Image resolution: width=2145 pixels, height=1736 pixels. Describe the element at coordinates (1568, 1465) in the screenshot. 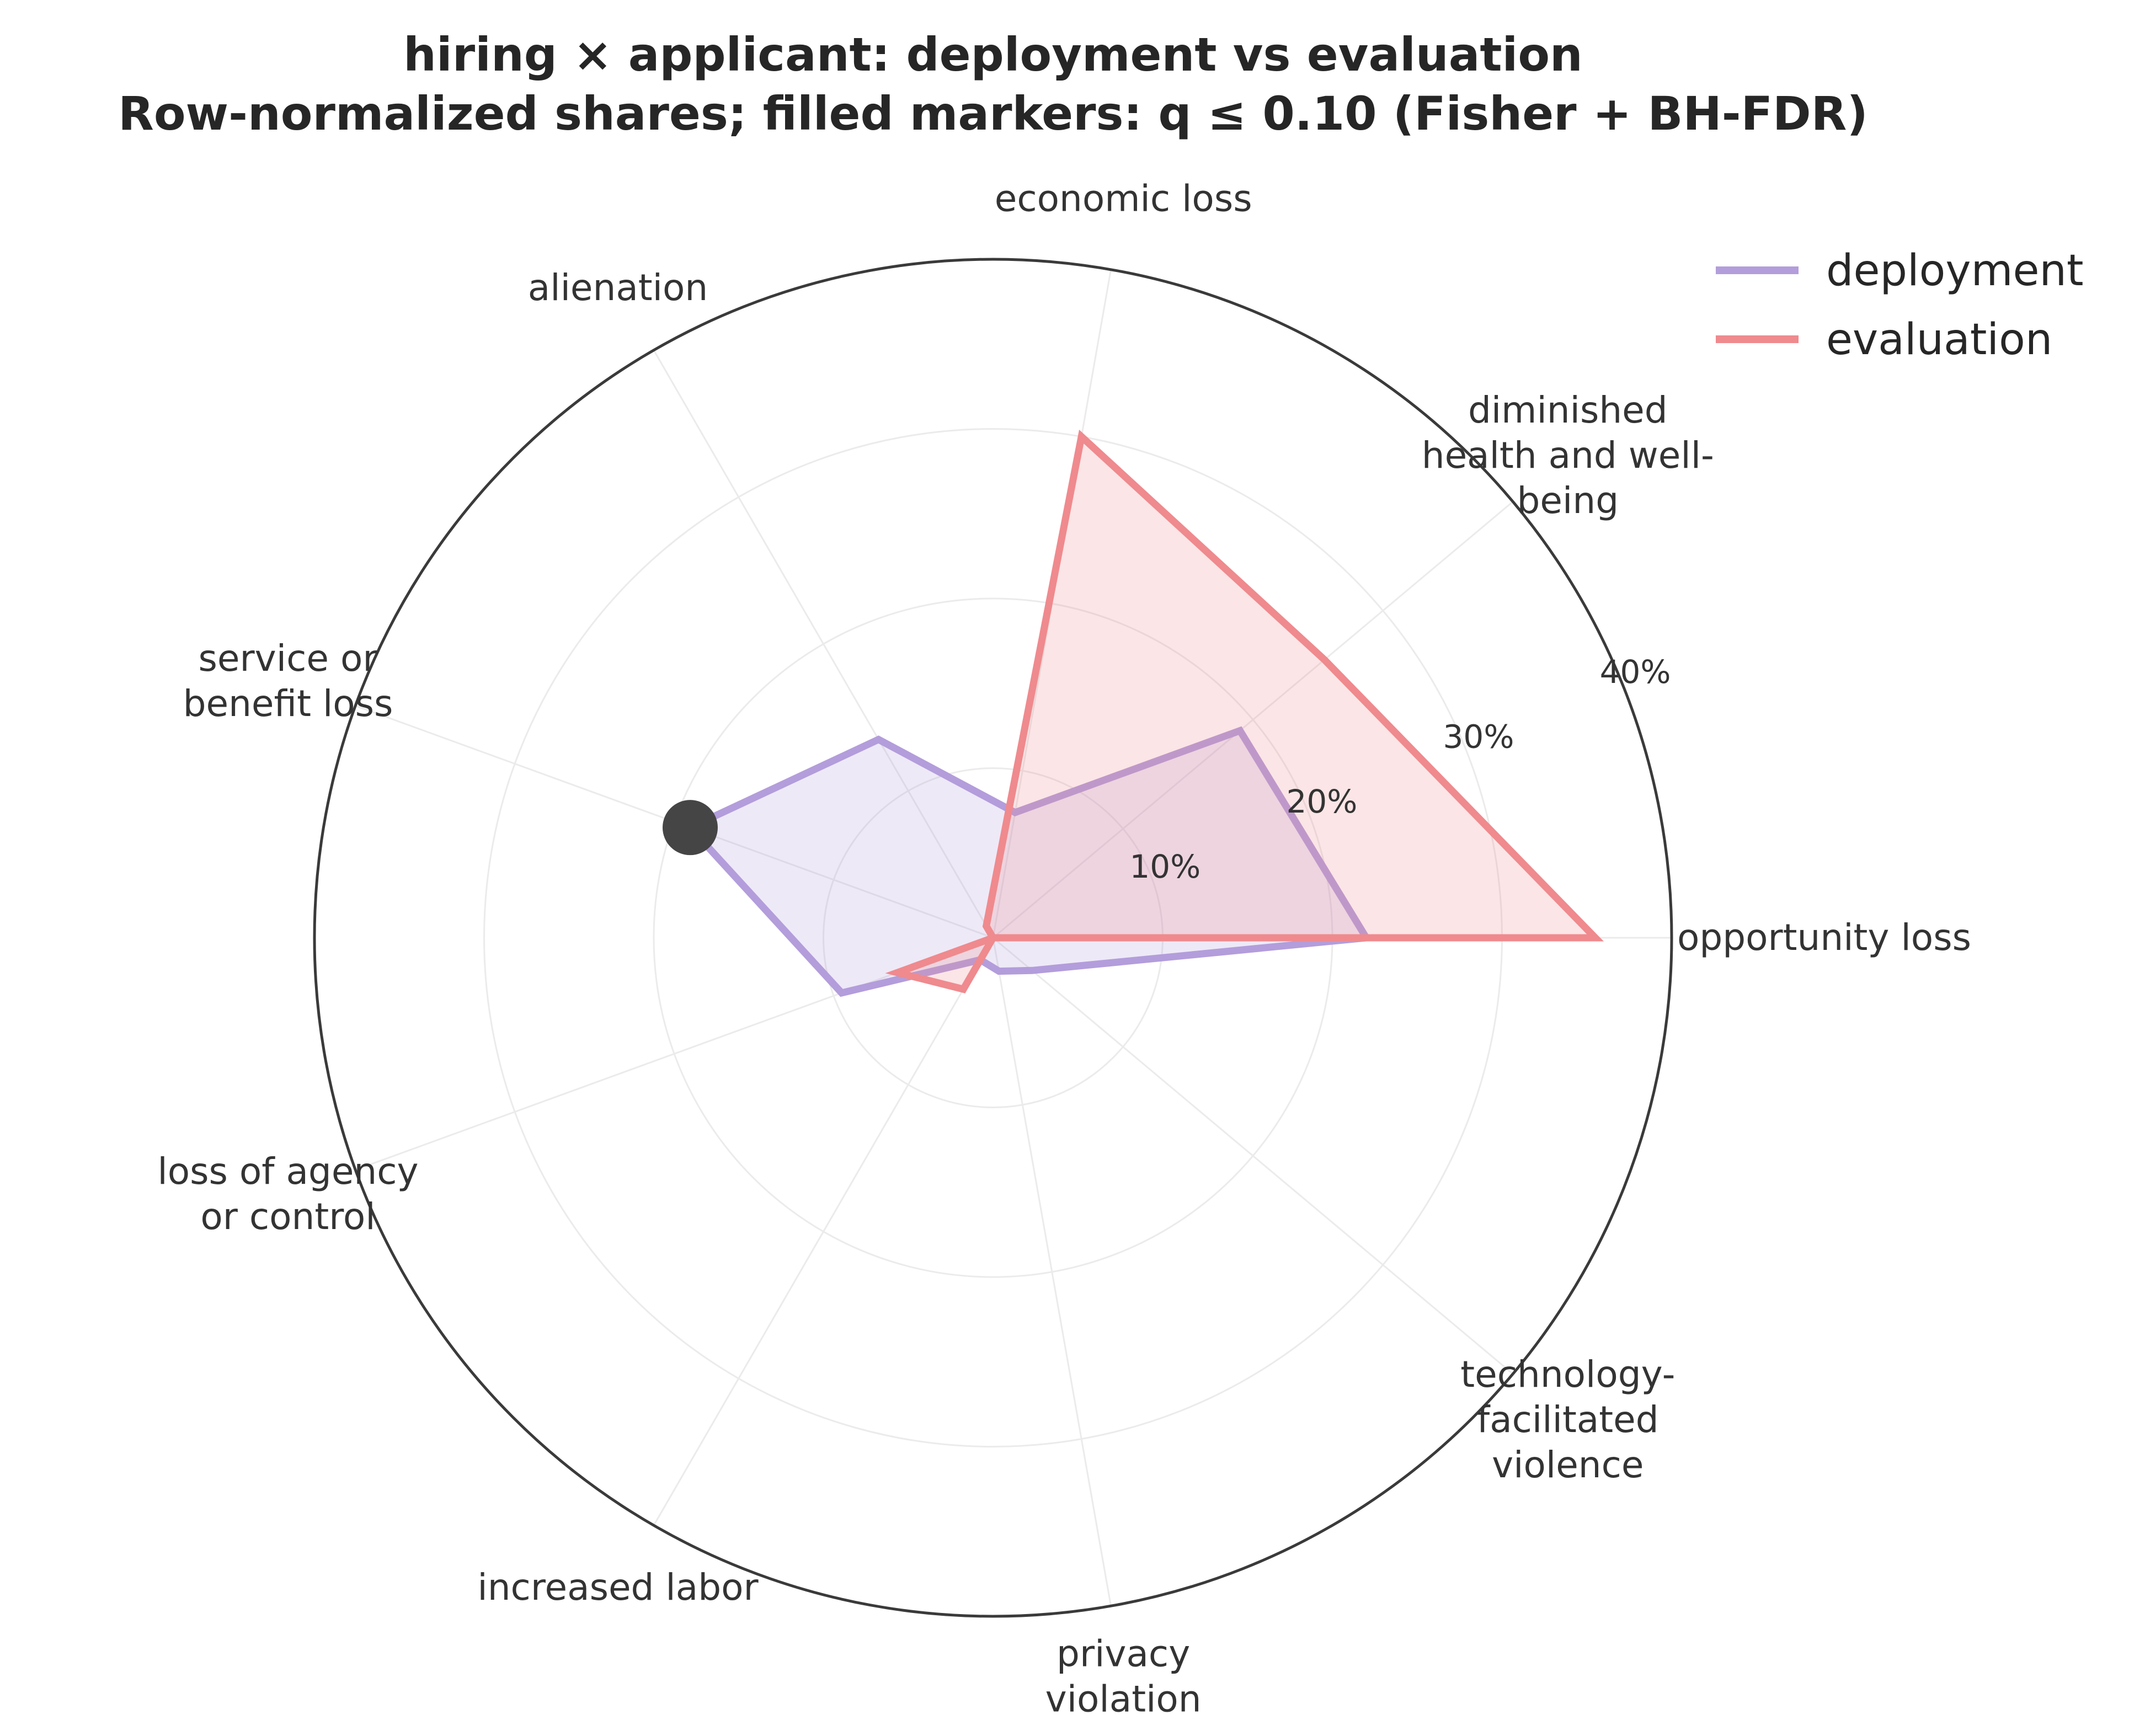

I see `category-label-line: violence` at that location.